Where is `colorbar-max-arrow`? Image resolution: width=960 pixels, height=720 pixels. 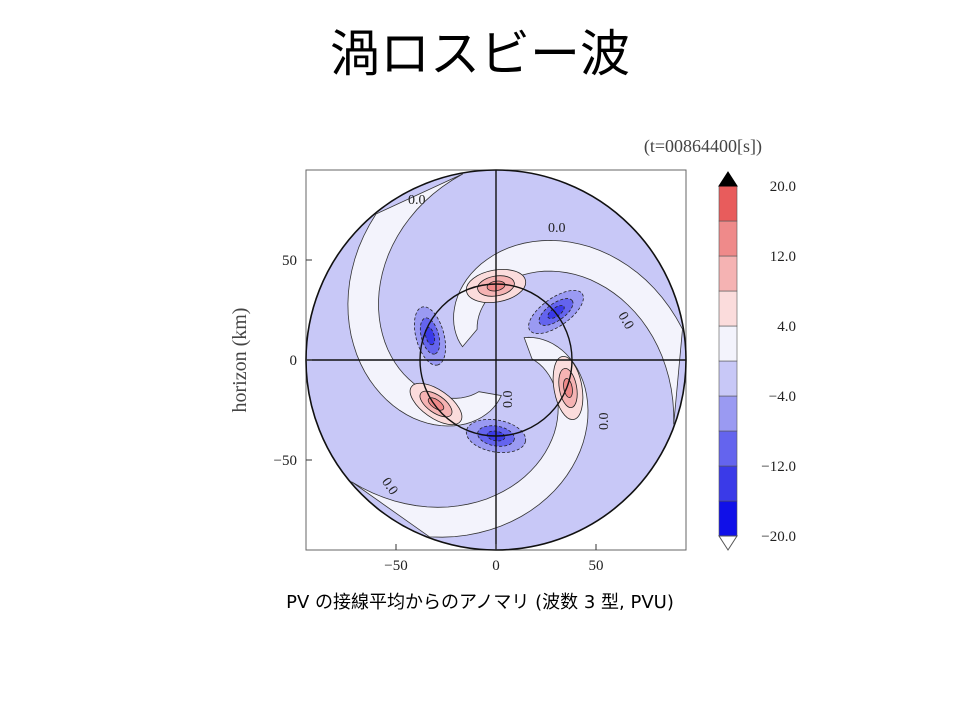
colorbar-max-arrow is located at coordinates (728, 179).